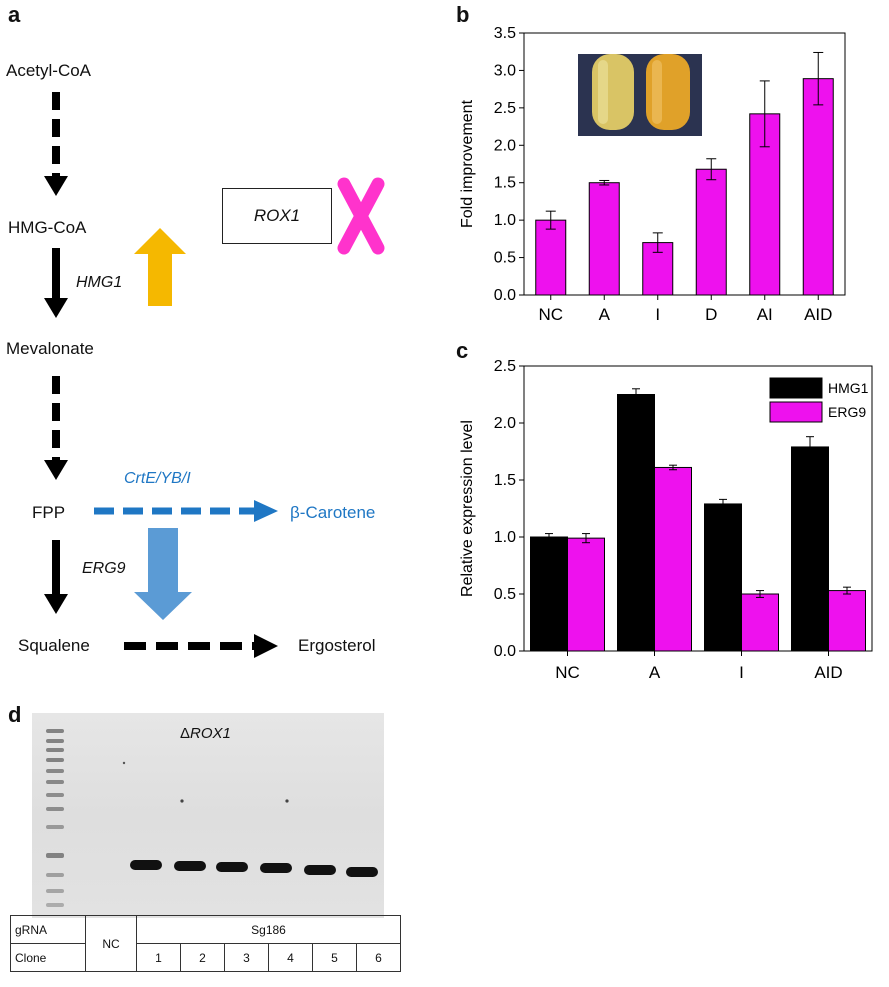  Describe the element at coordinates (111, 943) in the screenshot. I see `table-nc: NC` at that location.